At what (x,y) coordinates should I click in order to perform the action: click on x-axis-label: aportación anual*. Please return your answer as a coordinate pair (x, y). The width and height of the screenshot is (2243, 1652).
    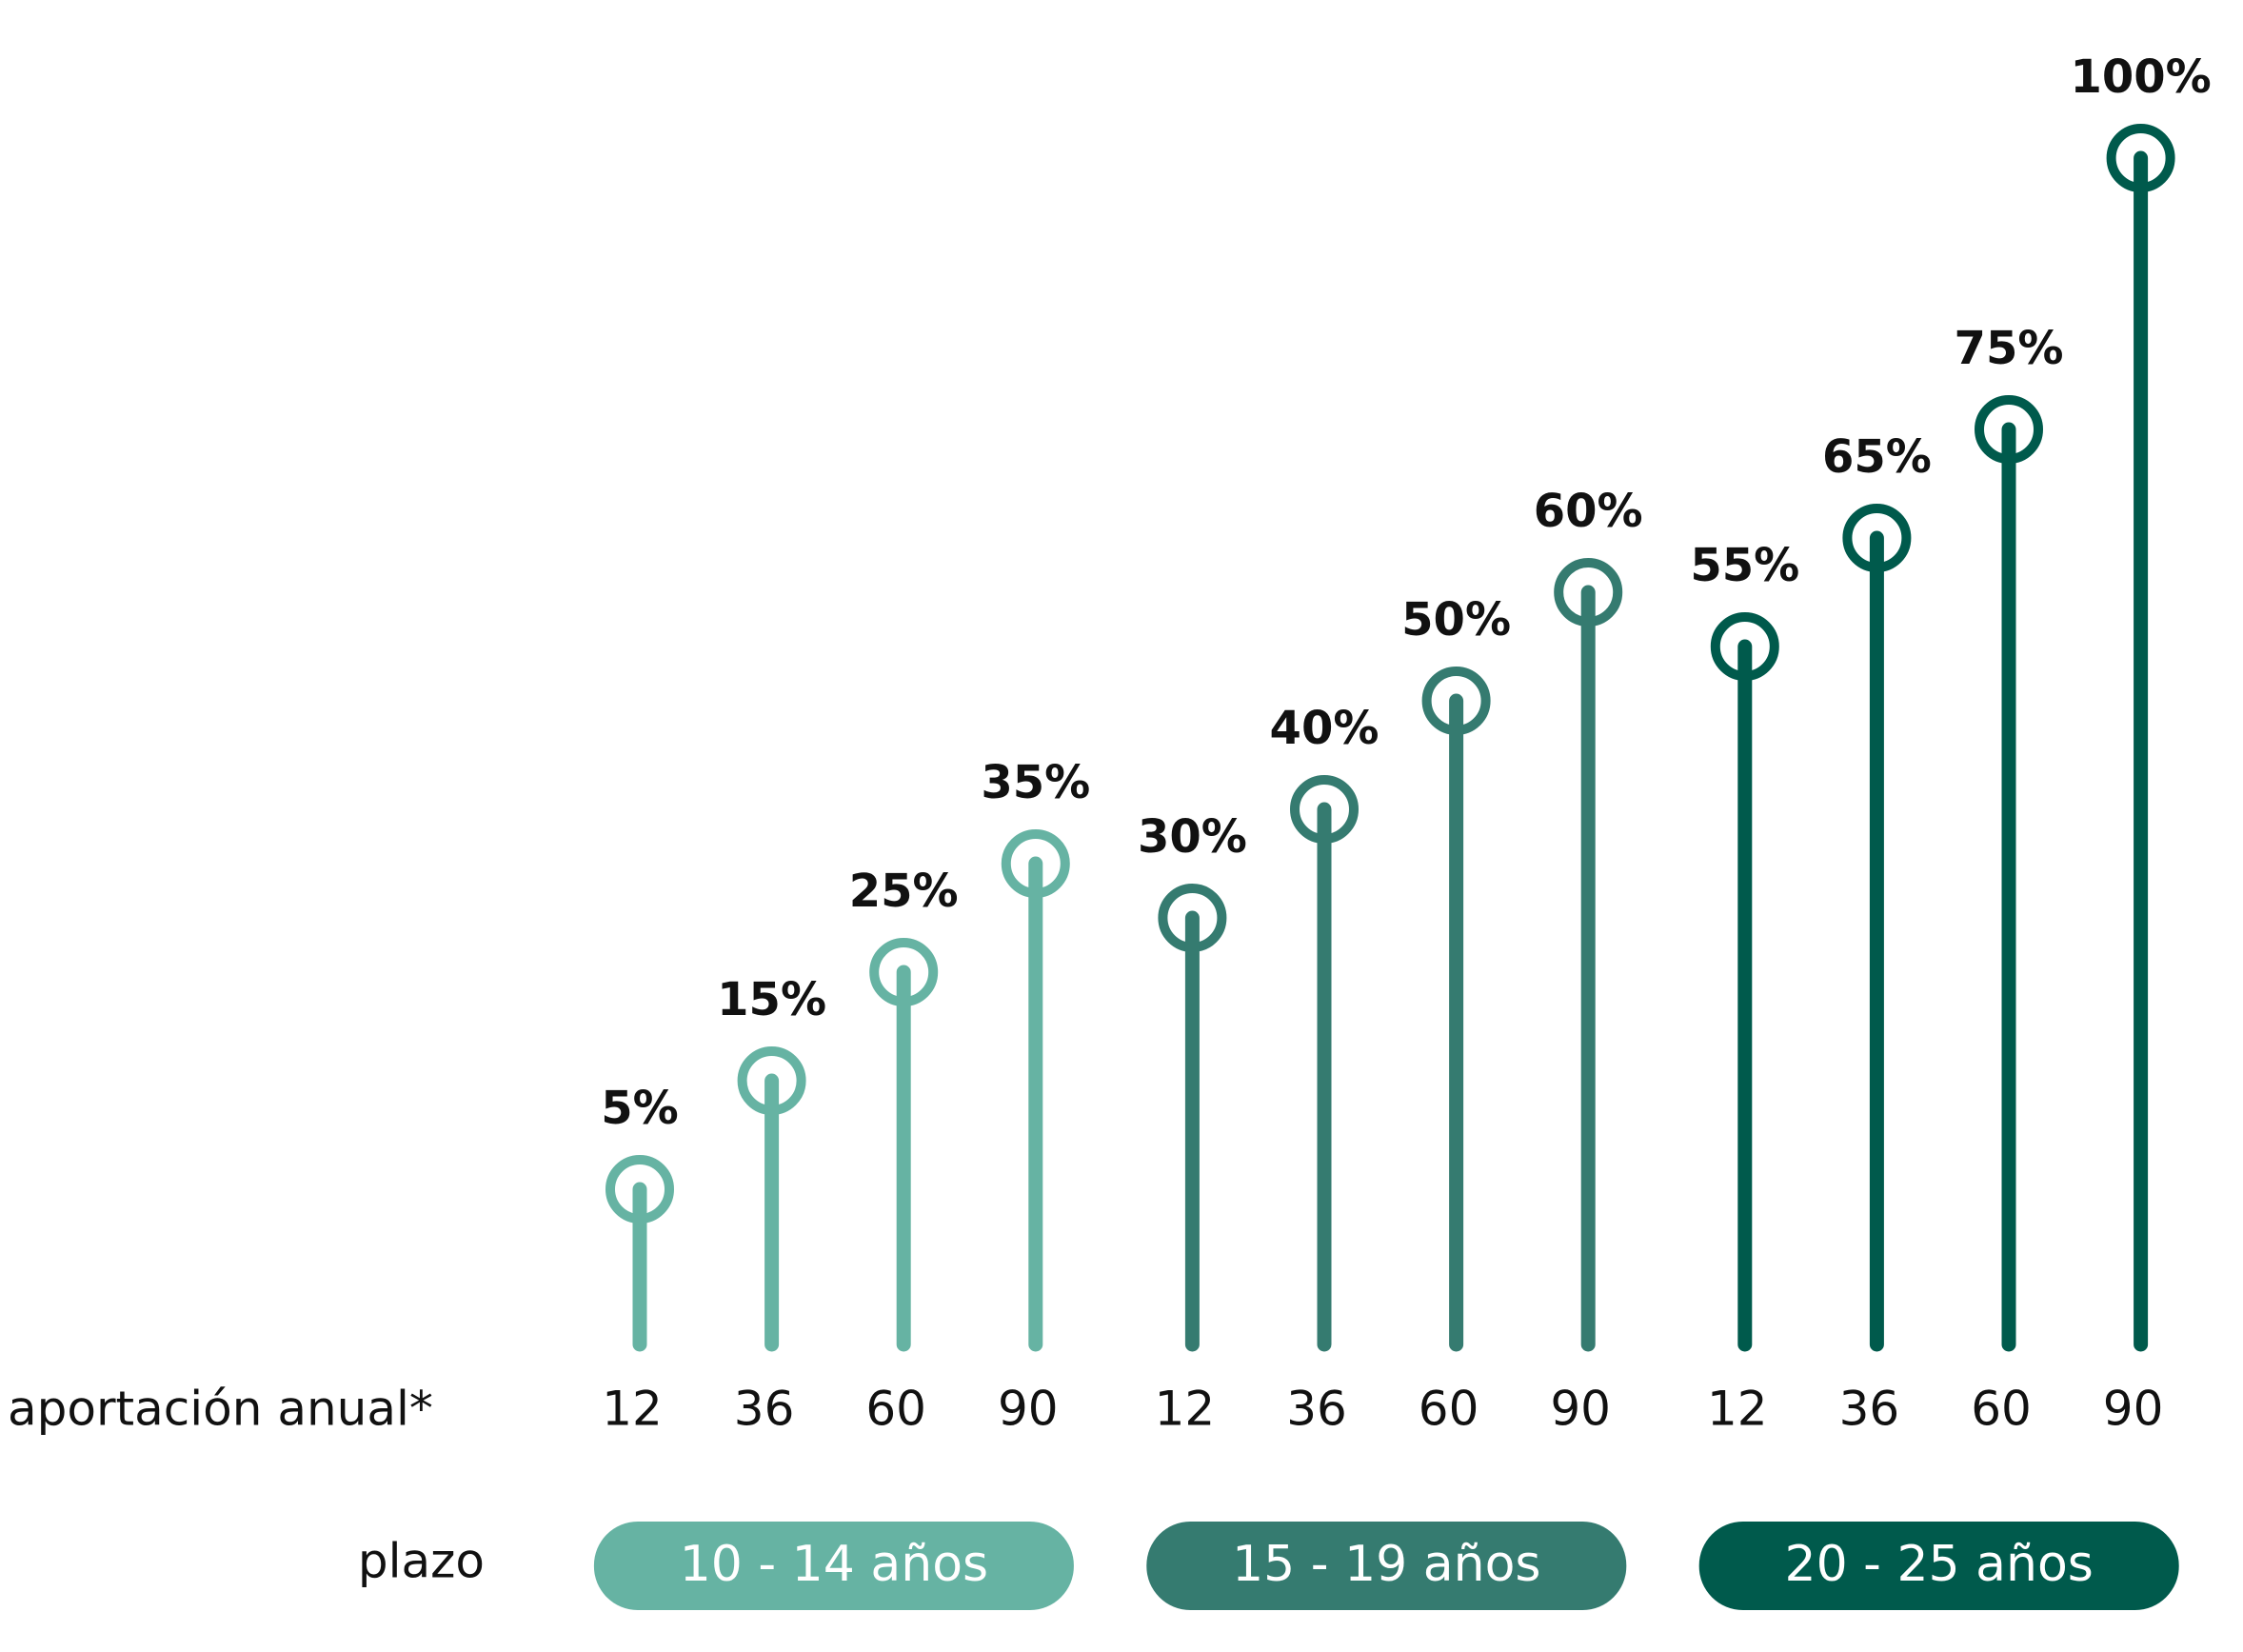
    Looking at the image, I should click on (221, 1409).